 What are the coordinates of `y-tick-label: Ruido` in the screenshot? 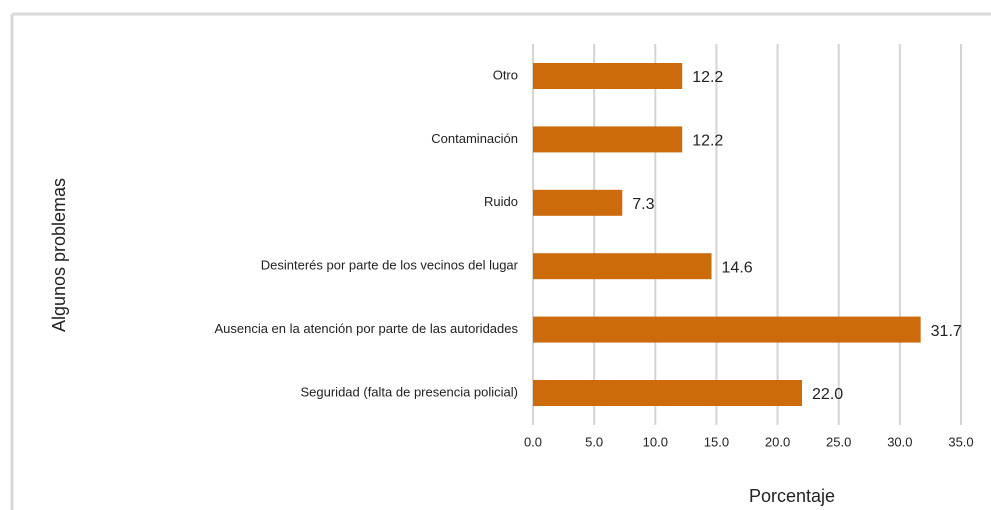 It's located at (501, 201).